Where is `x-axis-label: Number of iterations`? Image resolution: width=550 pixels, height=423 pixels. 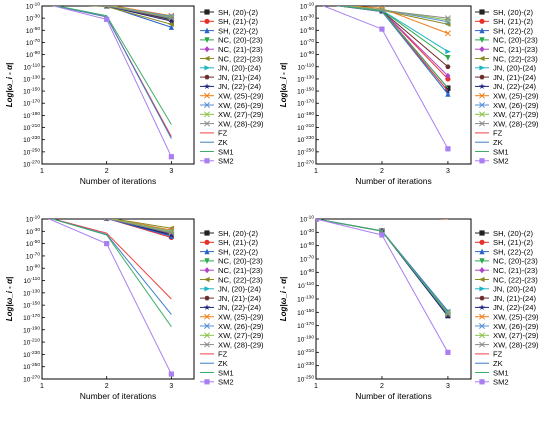 x-axis-label: Number of iterations is located at coordinates (118, 396).